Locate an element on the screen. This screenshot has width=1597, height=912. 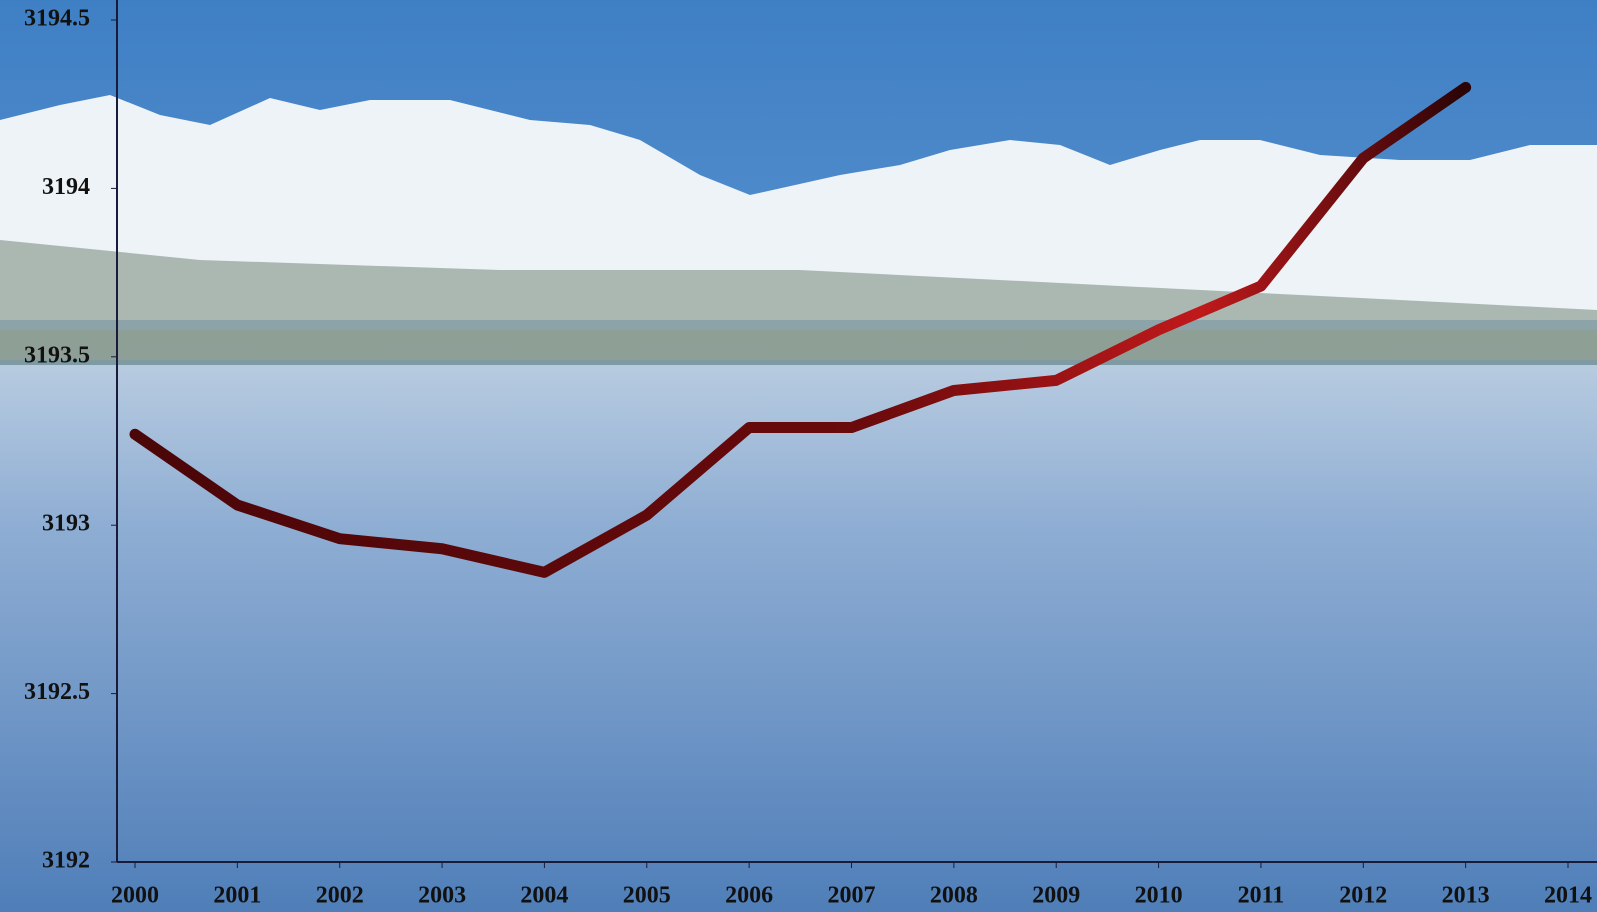
x-tick-label: 2013 is located at coordinates (1466, 896).